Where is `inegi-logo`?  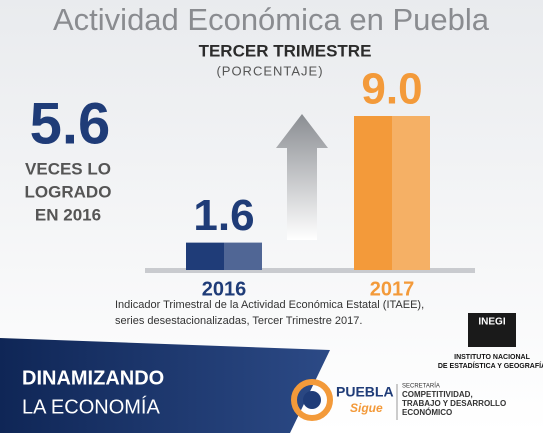
inegi-logo is located at coordinates (492, 330).